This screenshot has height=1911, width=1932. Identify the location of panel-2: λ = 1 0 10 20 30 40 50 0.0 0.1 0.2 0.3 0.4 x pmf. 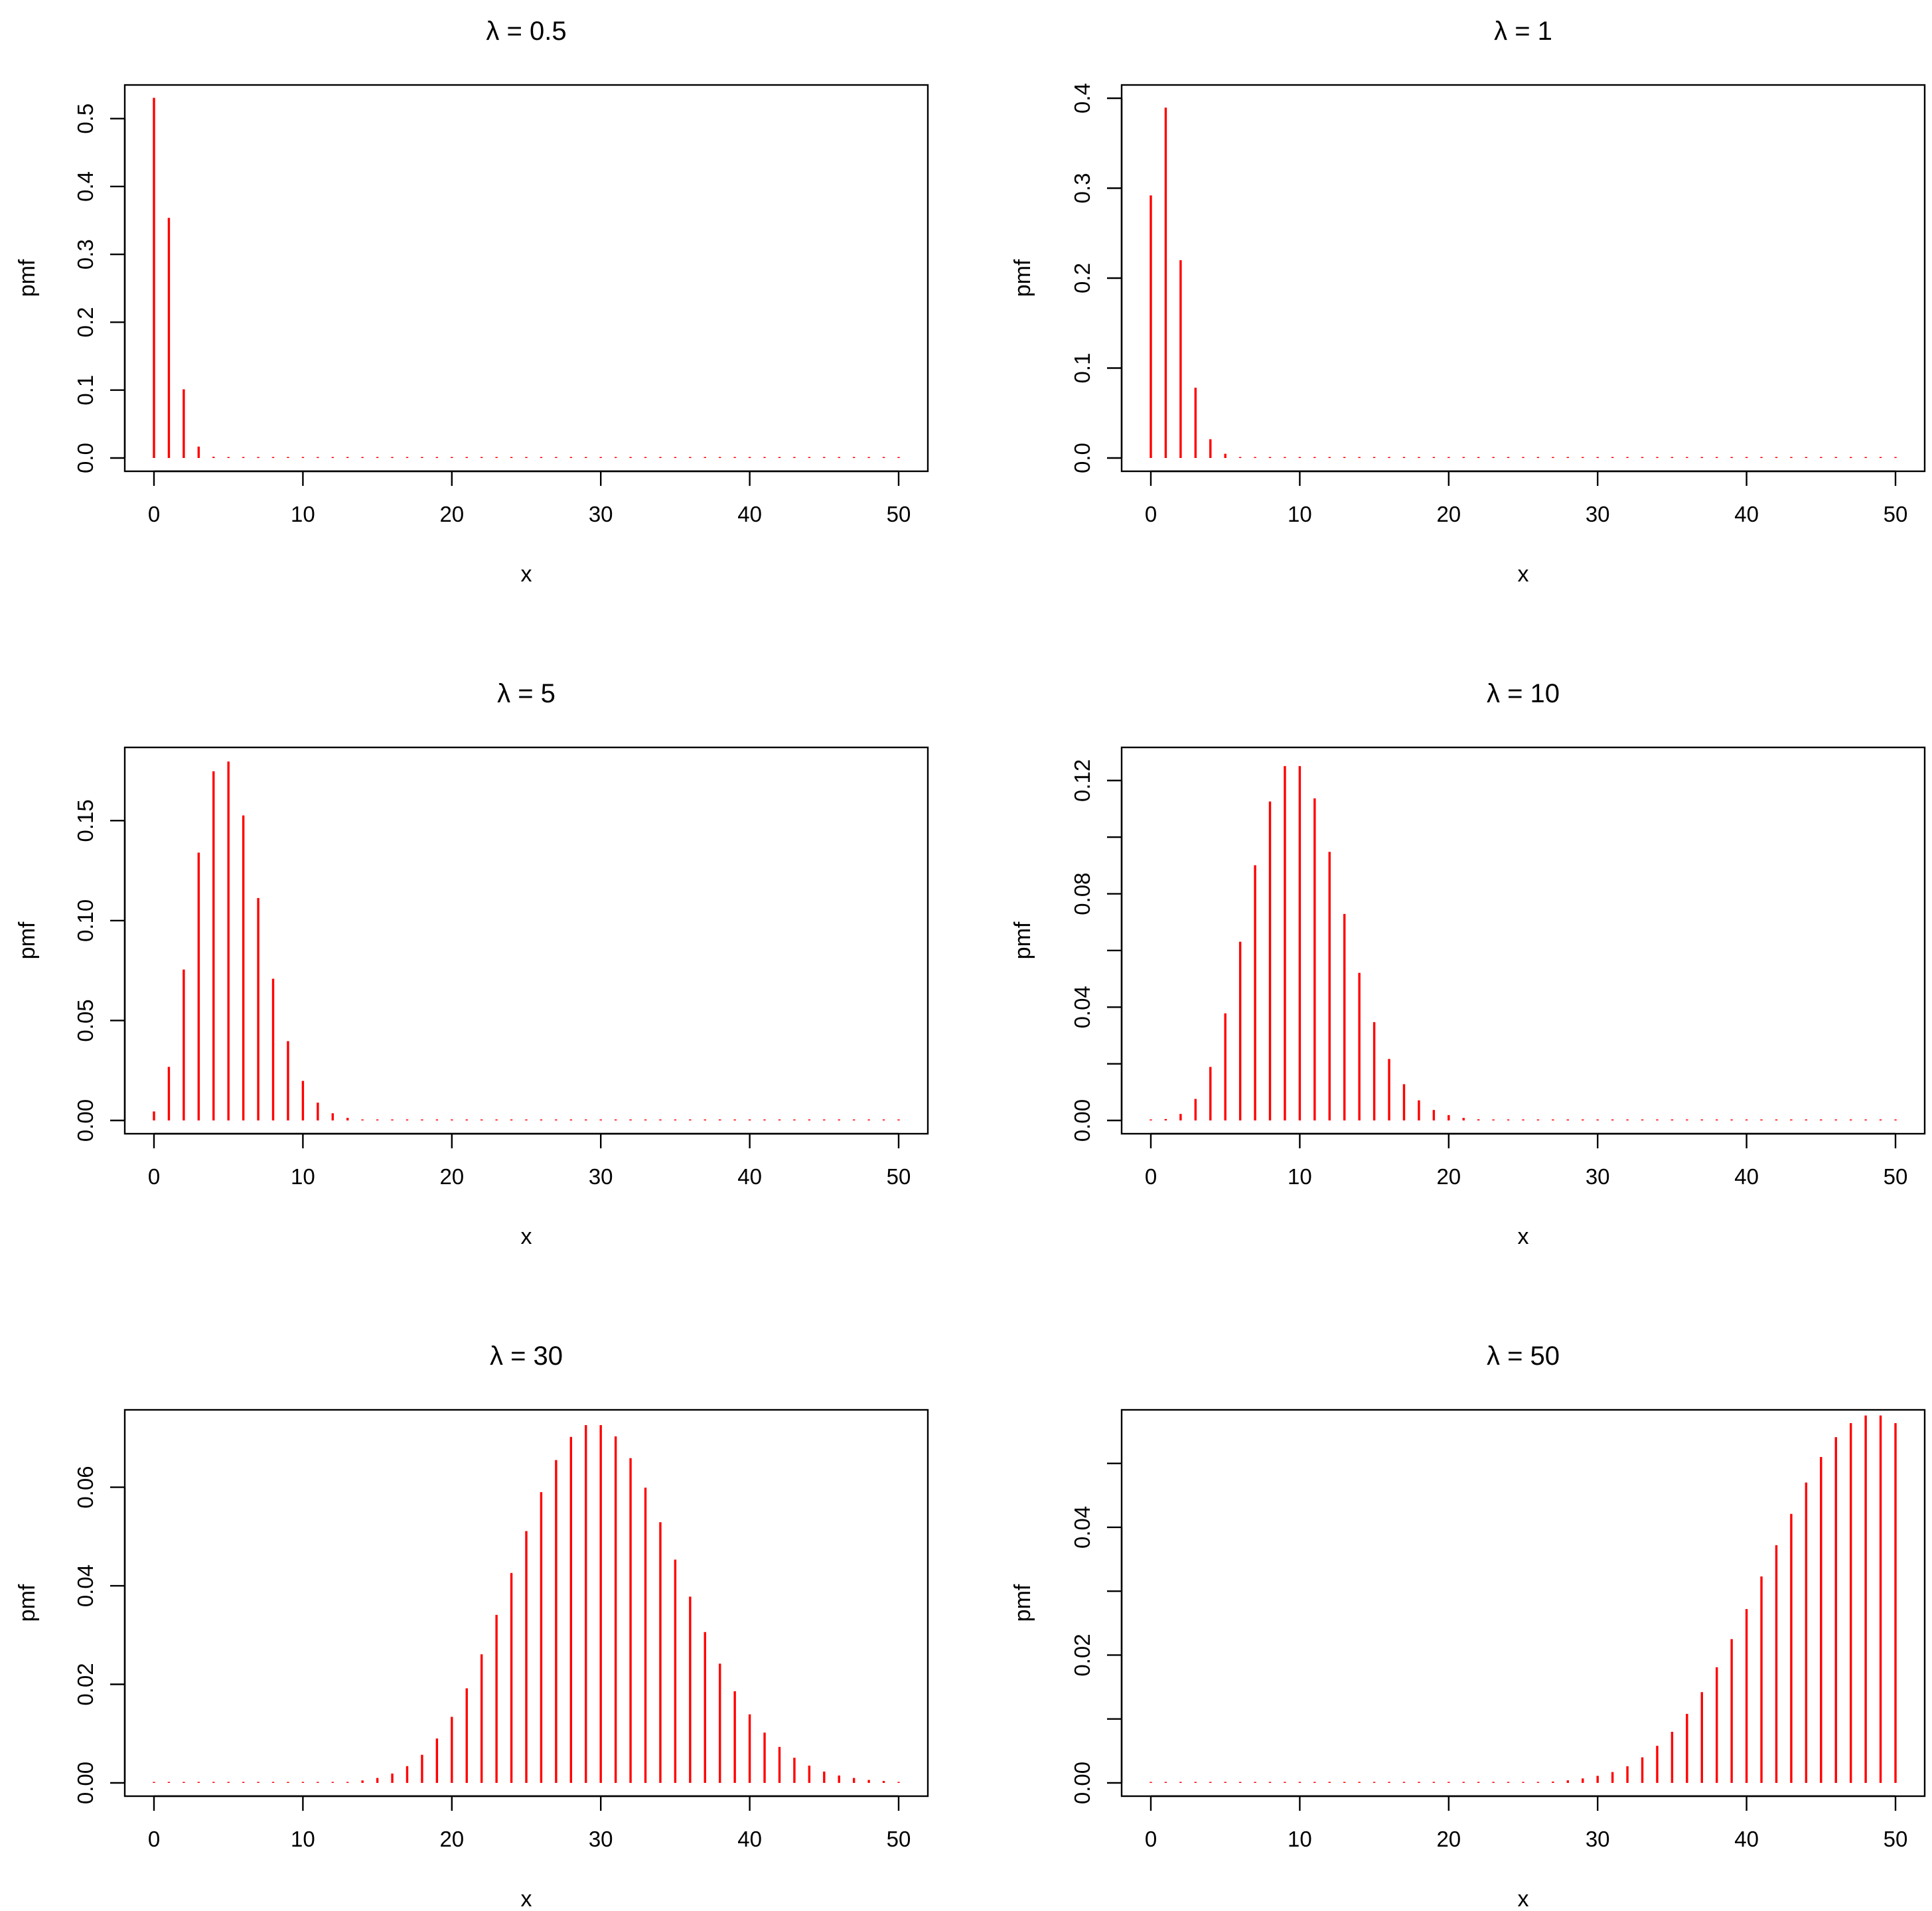
(1468, 302).